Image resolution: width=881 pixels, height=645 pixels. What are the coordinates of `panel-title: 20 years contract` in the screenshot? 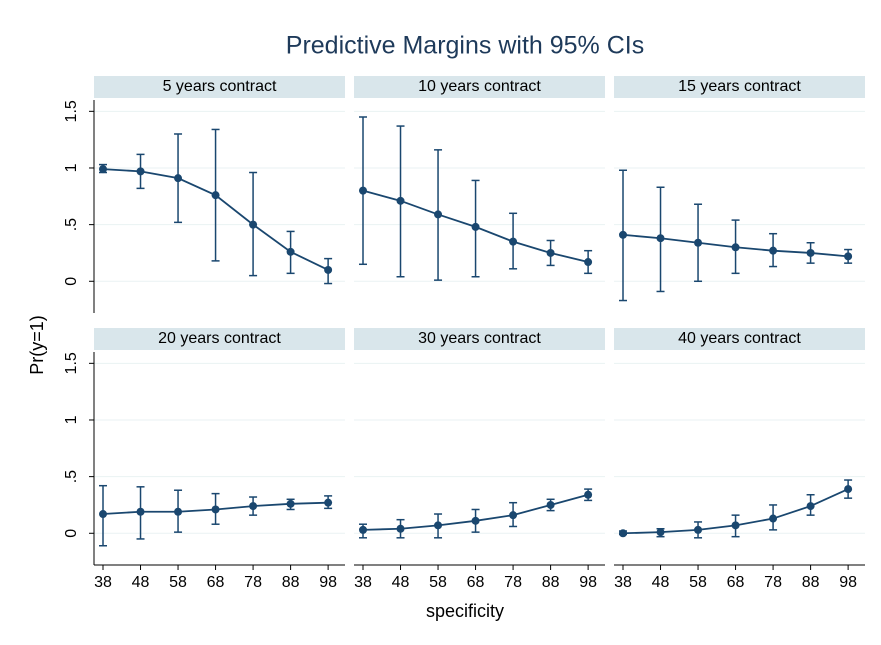 It's located at (219, 338).